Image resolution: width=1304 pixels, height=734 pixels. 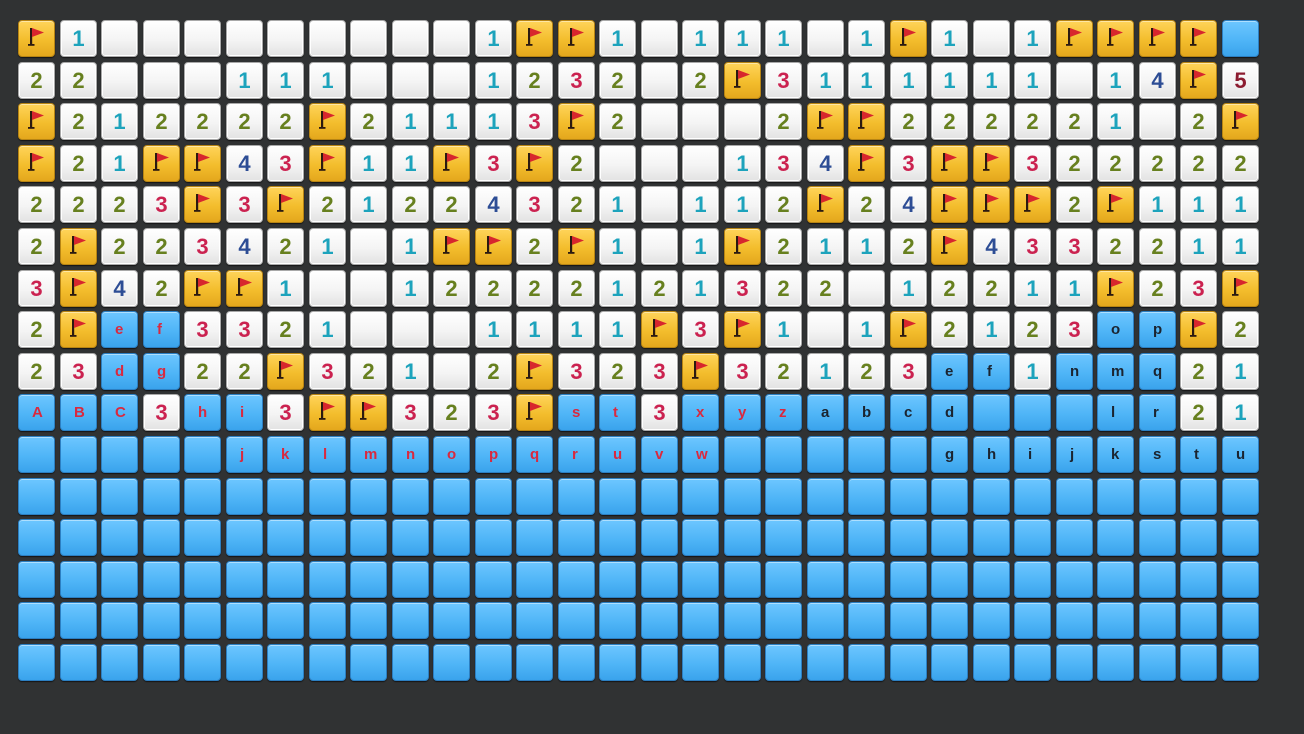 What do you see at coordinates (742, 412) in the screenshot?
I see `unrevealed-tile: y` at bounding box center [742, 412].